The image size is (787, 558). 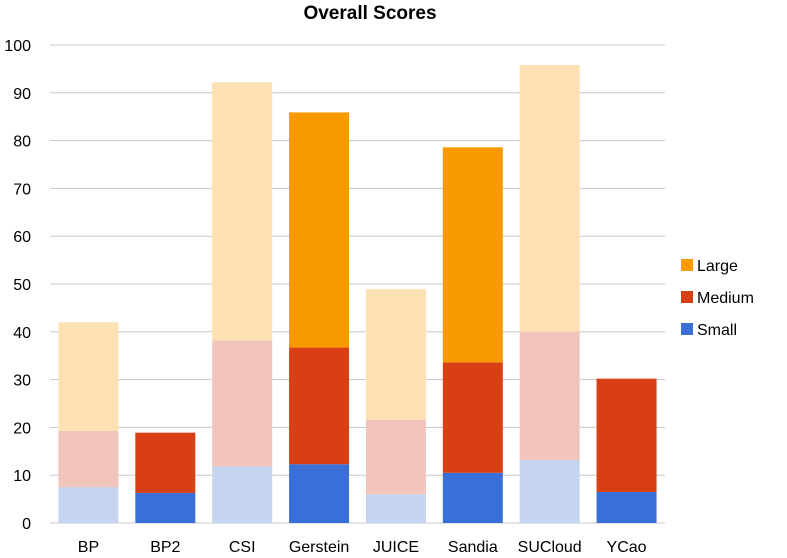 I want to click on bar-bp-large, so click(x=88, y=376).